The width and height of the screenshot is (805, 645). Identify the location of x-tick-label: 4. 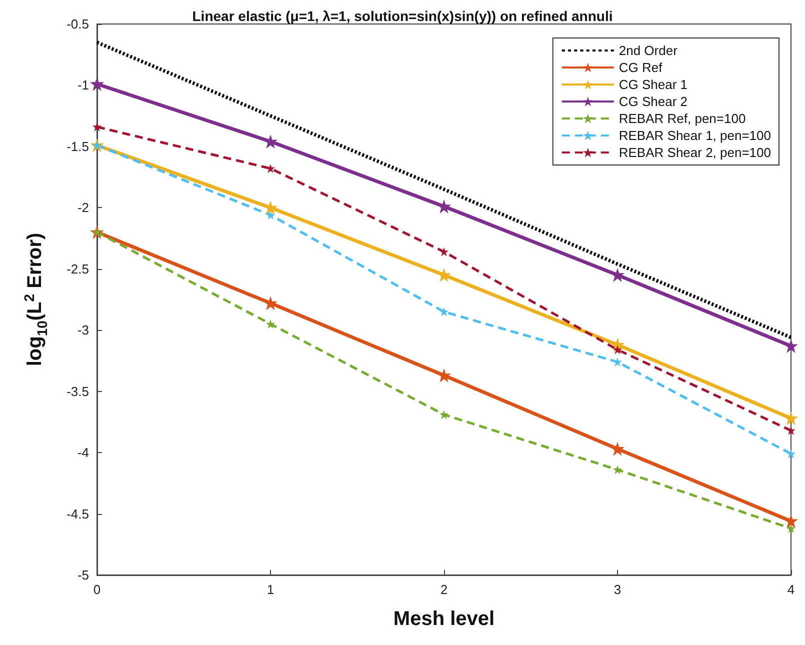
(791, 589).